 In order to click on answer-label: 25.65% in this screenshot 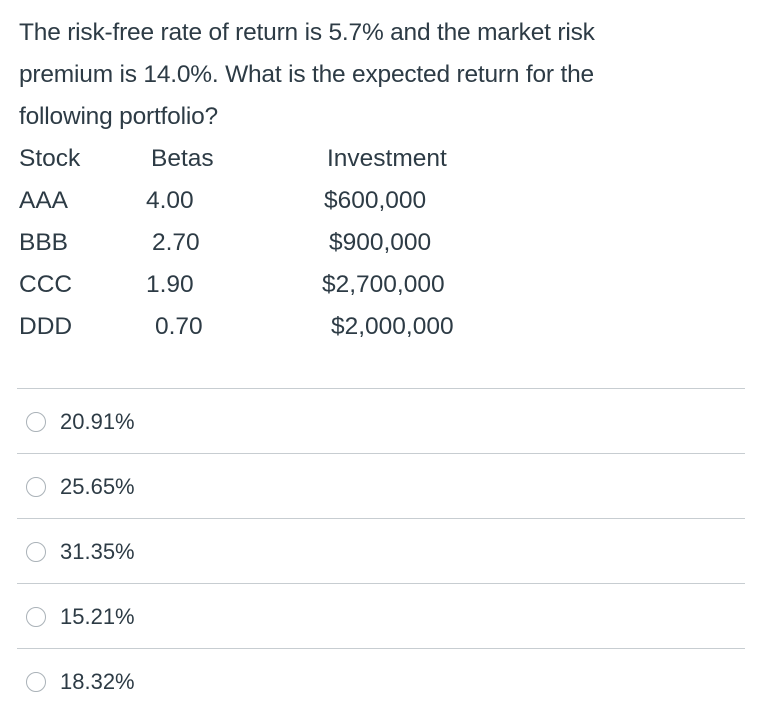, I will do `click(97, 486)`.